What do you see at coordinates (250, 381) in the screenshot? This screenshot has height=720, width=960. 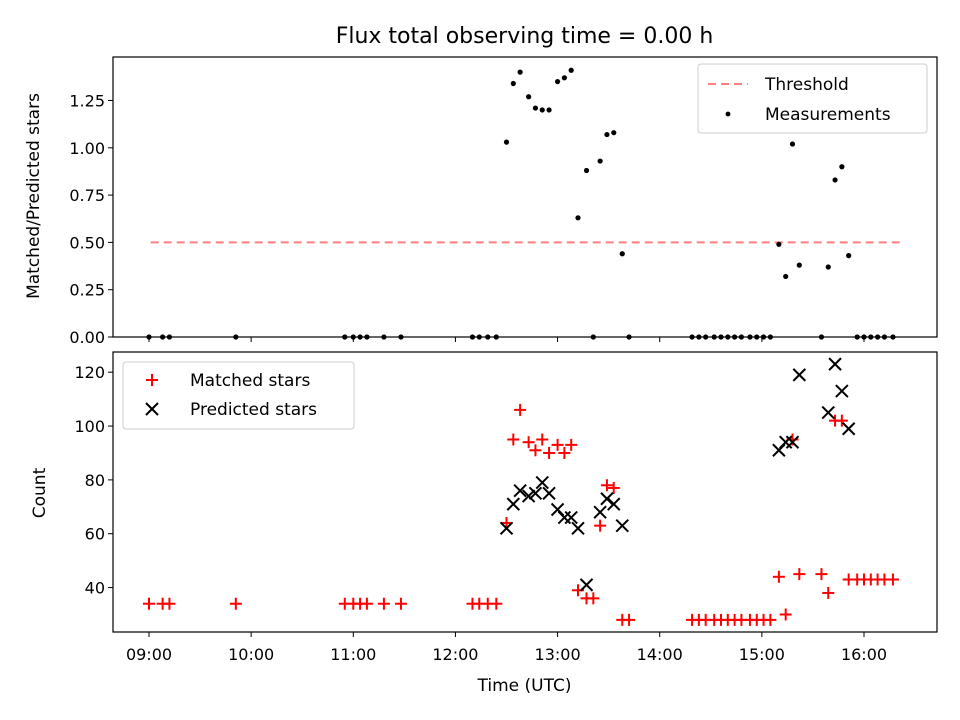 I see `matched-legend-label: Matched stars` at bounding box center [250, 381].